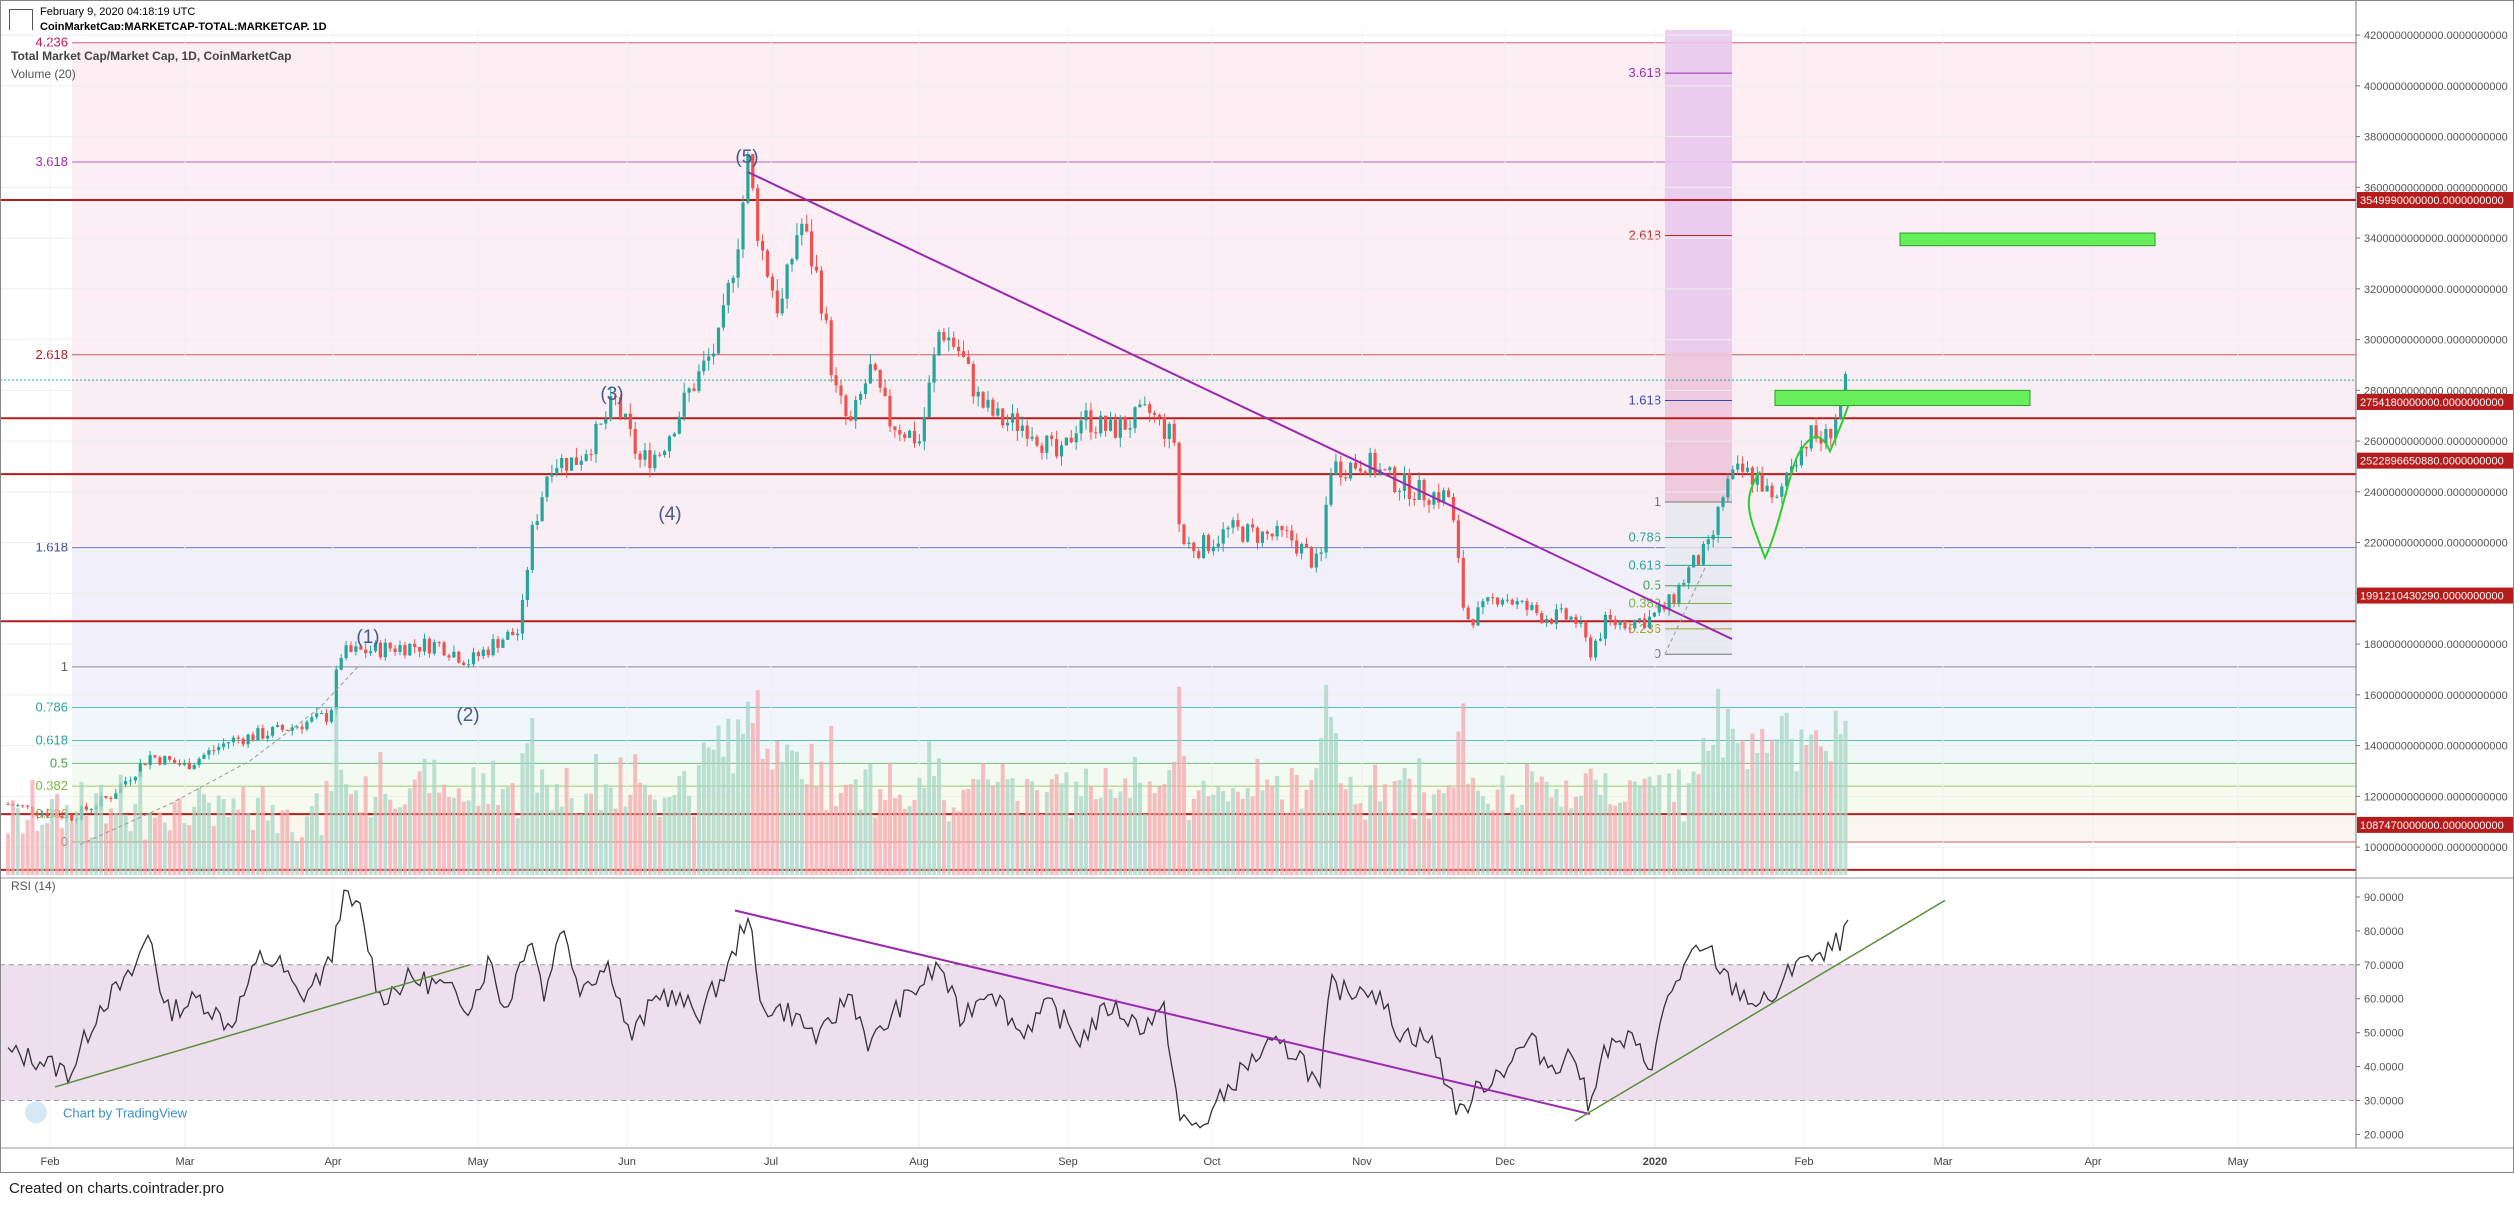  What do you see at coordinates (1214, 687) in the screenshot?
I see `fib-zone-band` at bounding box center [1214, 687].